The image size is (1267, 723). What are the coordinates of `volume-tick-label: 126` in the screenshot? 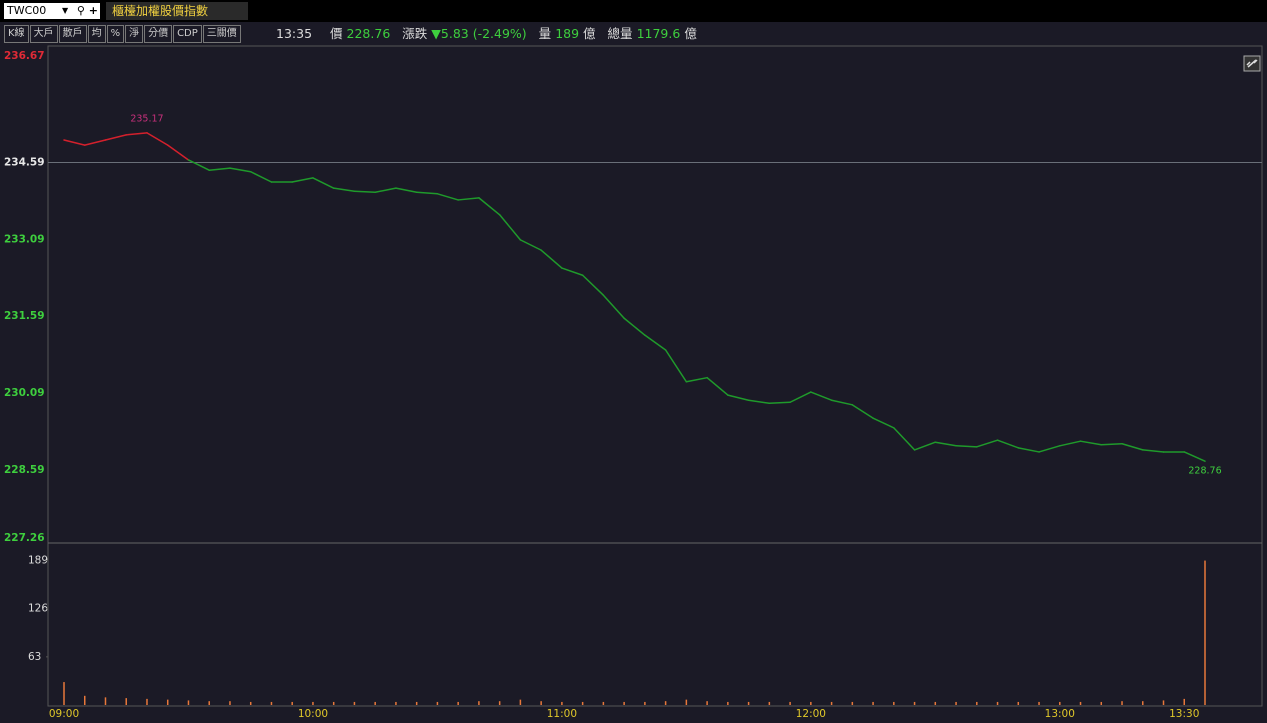 It's located at (38, 609).